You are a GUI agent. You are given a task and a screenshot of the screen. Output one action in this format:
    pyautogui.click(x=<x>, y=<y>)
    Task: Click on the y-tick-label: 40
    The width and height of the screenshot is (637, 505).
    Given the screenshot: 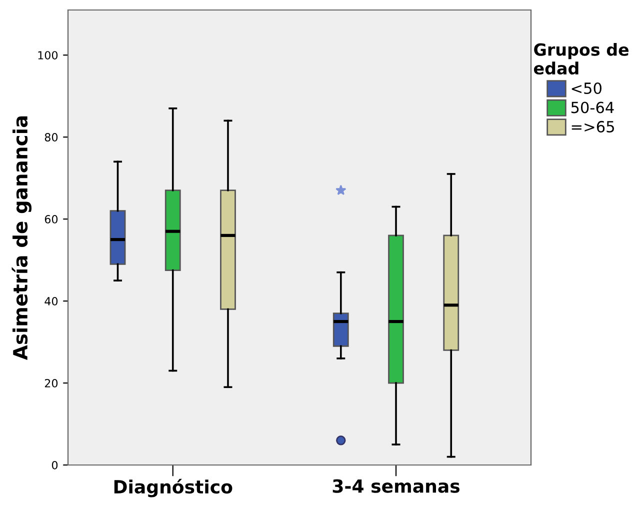 What is the action you would take?
    pyautogui.click(x=51, y=301)
    